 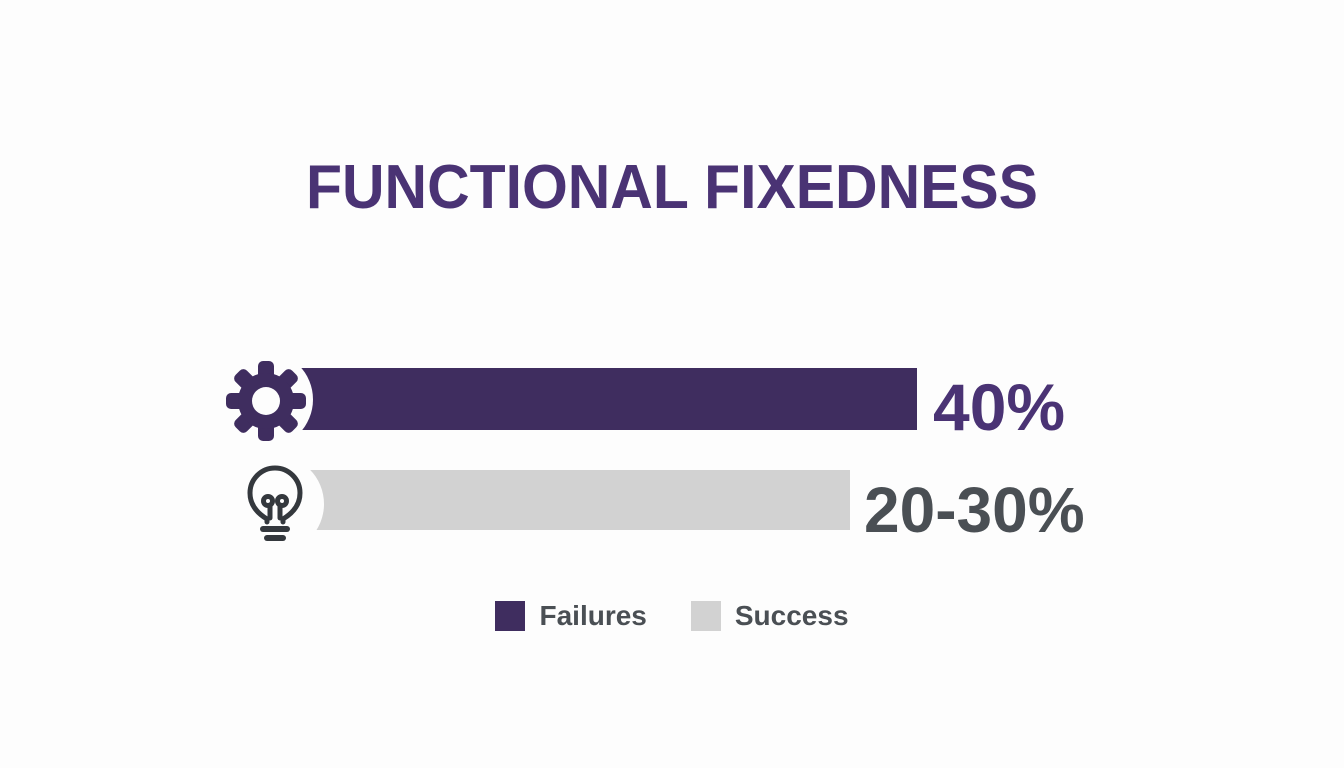 What do you see at coordinates (510, 616) in the screenshot?
I see `failures-legend-swatch` at bounding box center [510, 616].